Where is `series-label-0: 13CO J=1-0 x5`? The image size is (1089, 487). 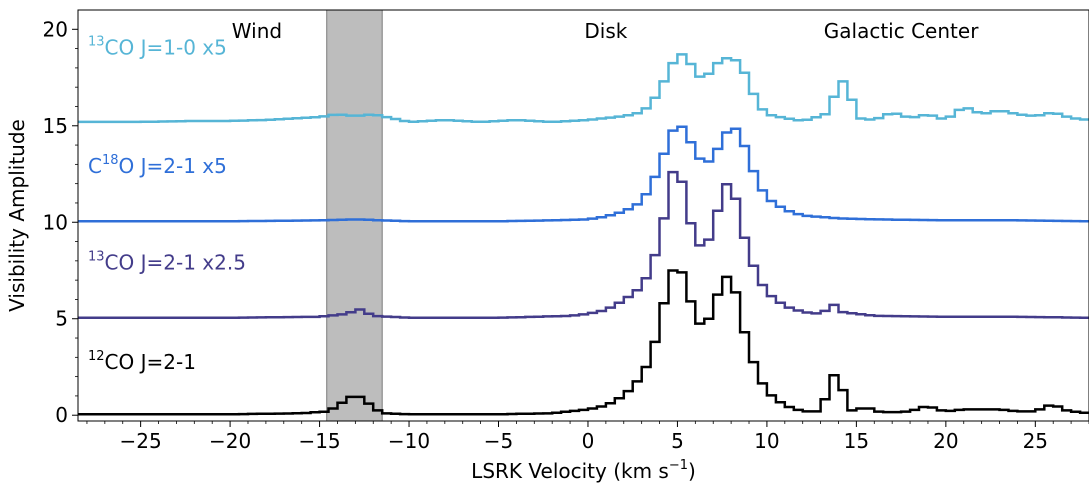 series-label-0: 13CO J=1-0 x5 is located at coordinates (157, 46).